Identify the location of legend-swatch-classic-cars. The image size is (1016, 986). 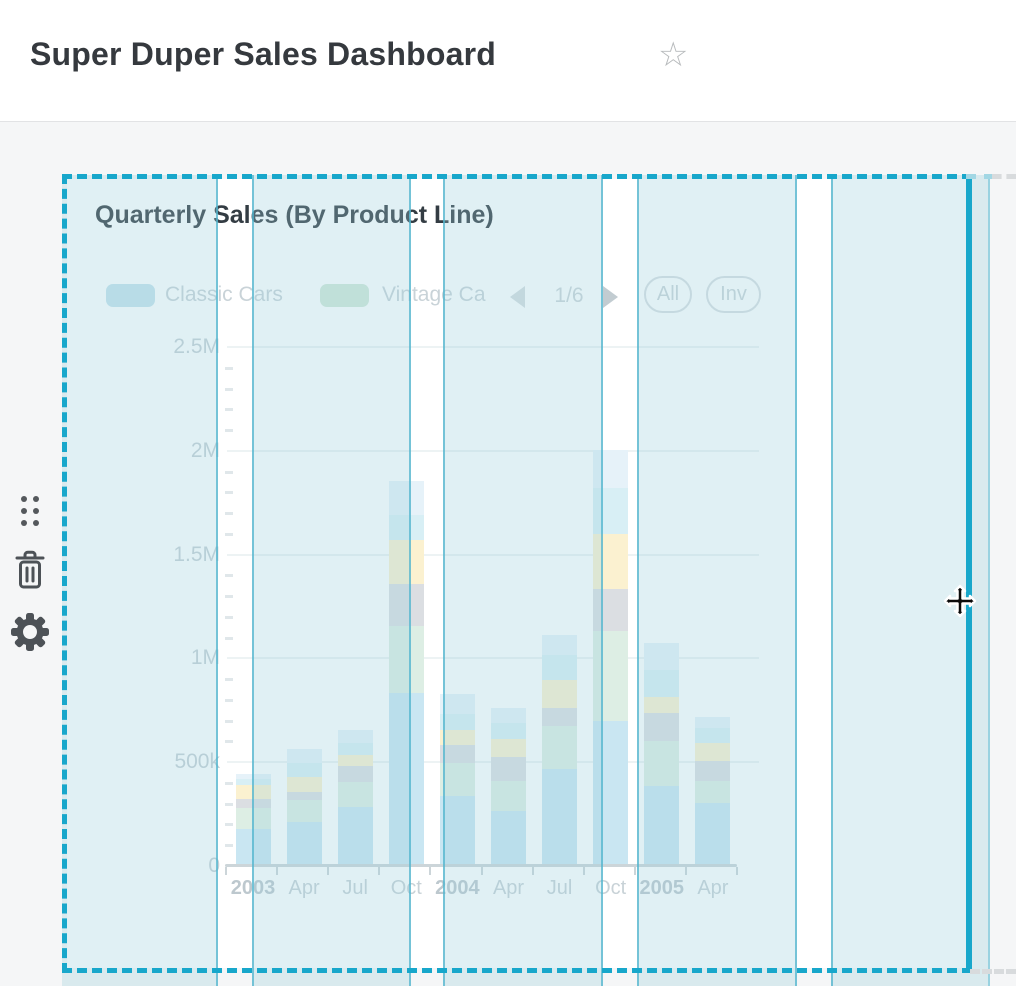
(130, 295).